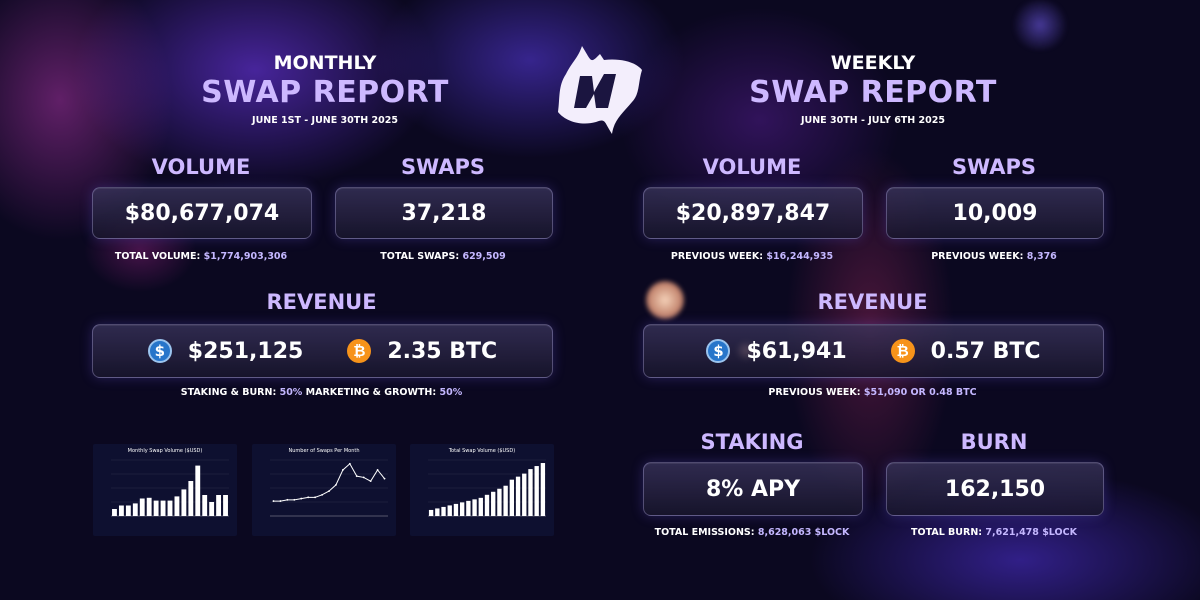 The height and width of the screenshot is (600, 1200). I want to click on monthly-swaps-sub: TOTAL SWAPS: 629,509, so click(443, 256).